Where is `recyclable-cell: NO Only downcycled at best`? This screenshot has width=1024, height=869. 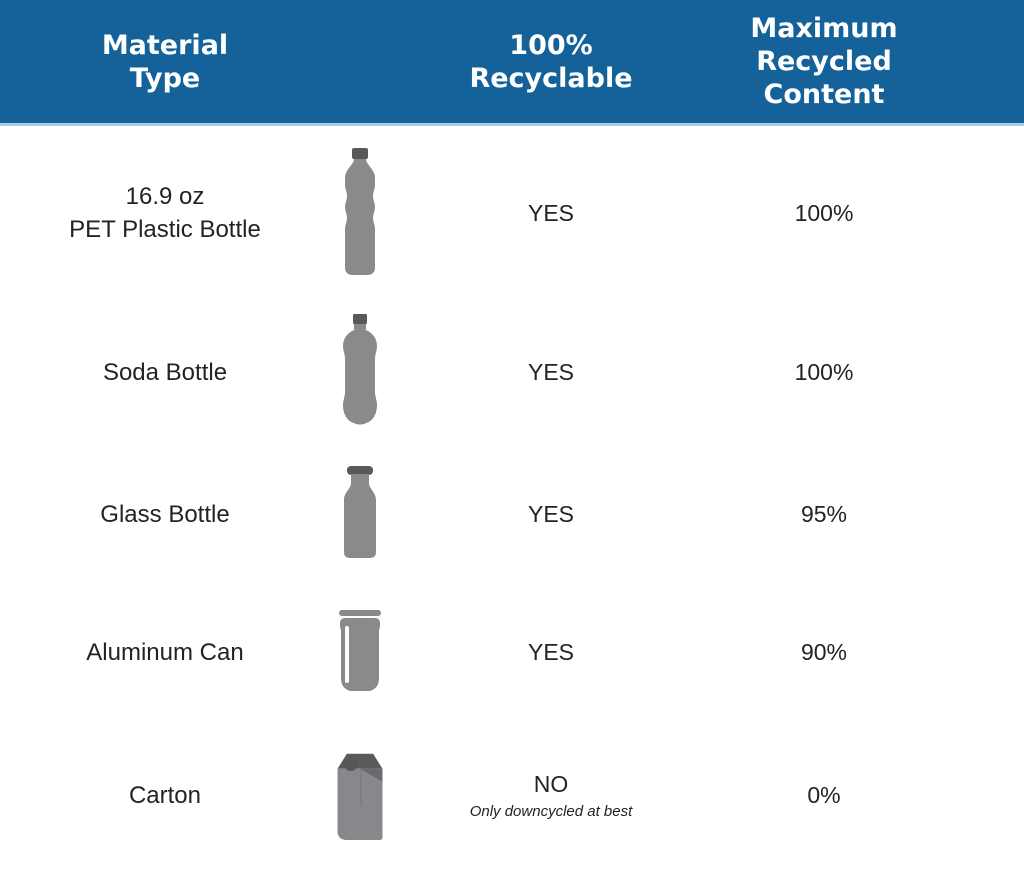
recyclable-cell: NO Only downcycled at best is located at coordinates (551, 795).